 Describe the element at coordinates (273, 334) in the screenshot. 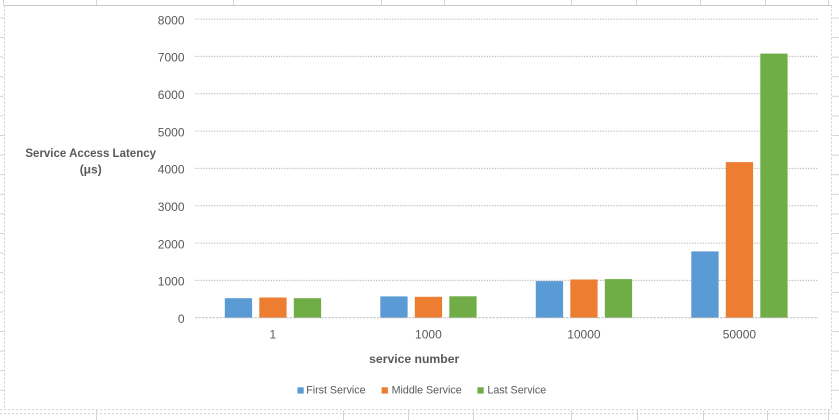

I see `svg-text: 1` at that location.